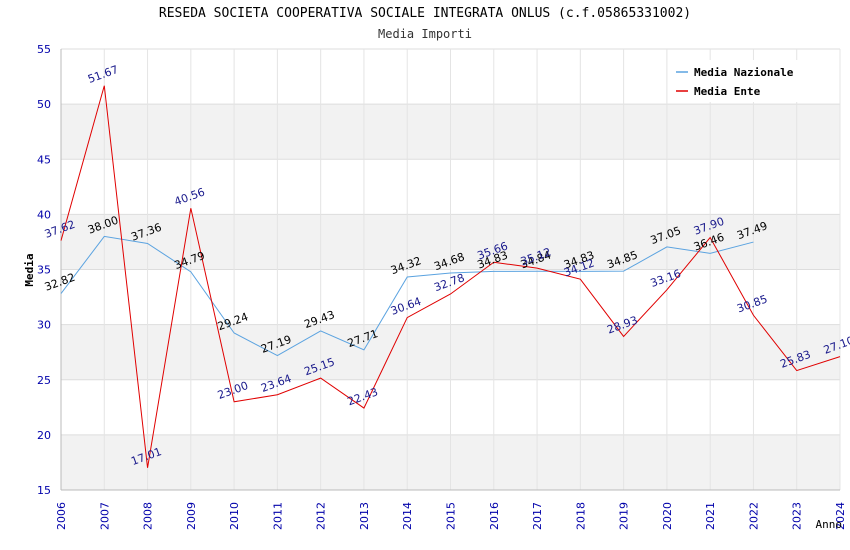  What do you see at coordinates (277, 516) in the screenshot?
I see `x-tick-label: 2011` at bounding box center [277, 516].